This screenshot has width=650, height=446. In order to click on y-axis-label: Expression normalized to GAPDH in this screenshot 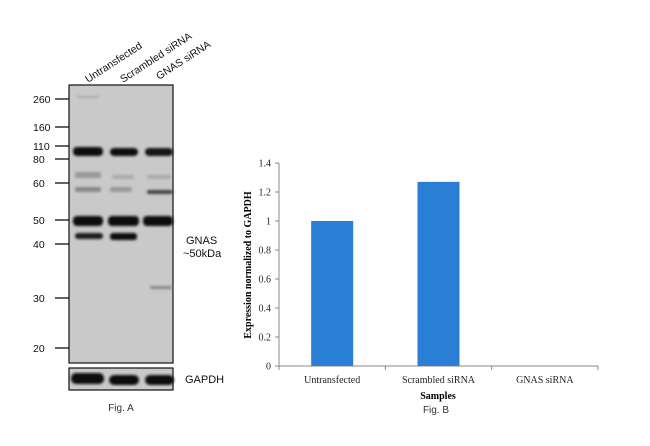, I will do `click(248, 265)`.